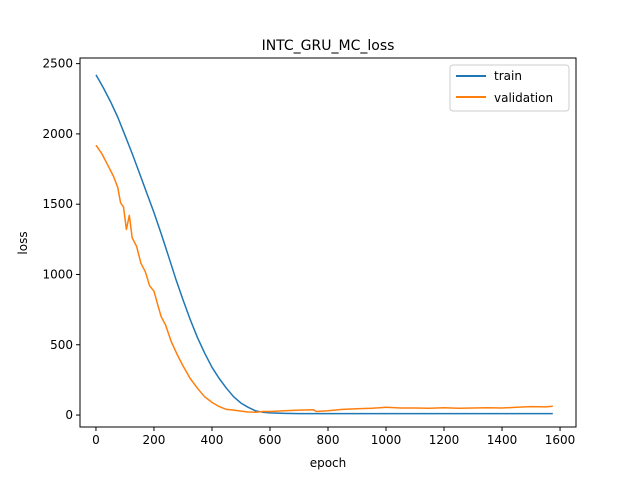  I want to click on x-tick-label: 1400, so click(502, 440).